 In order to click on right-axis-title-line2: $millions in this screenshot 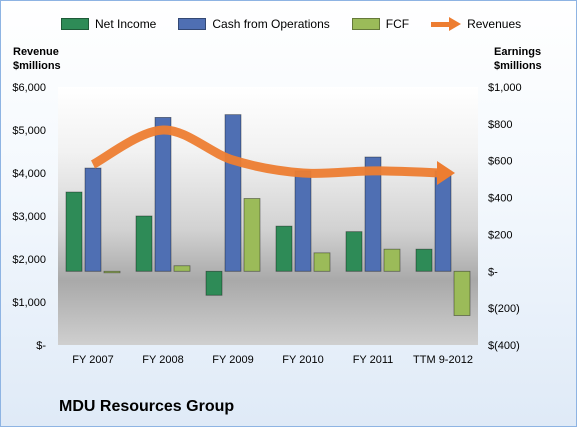, I will do `click(518, 66)`.